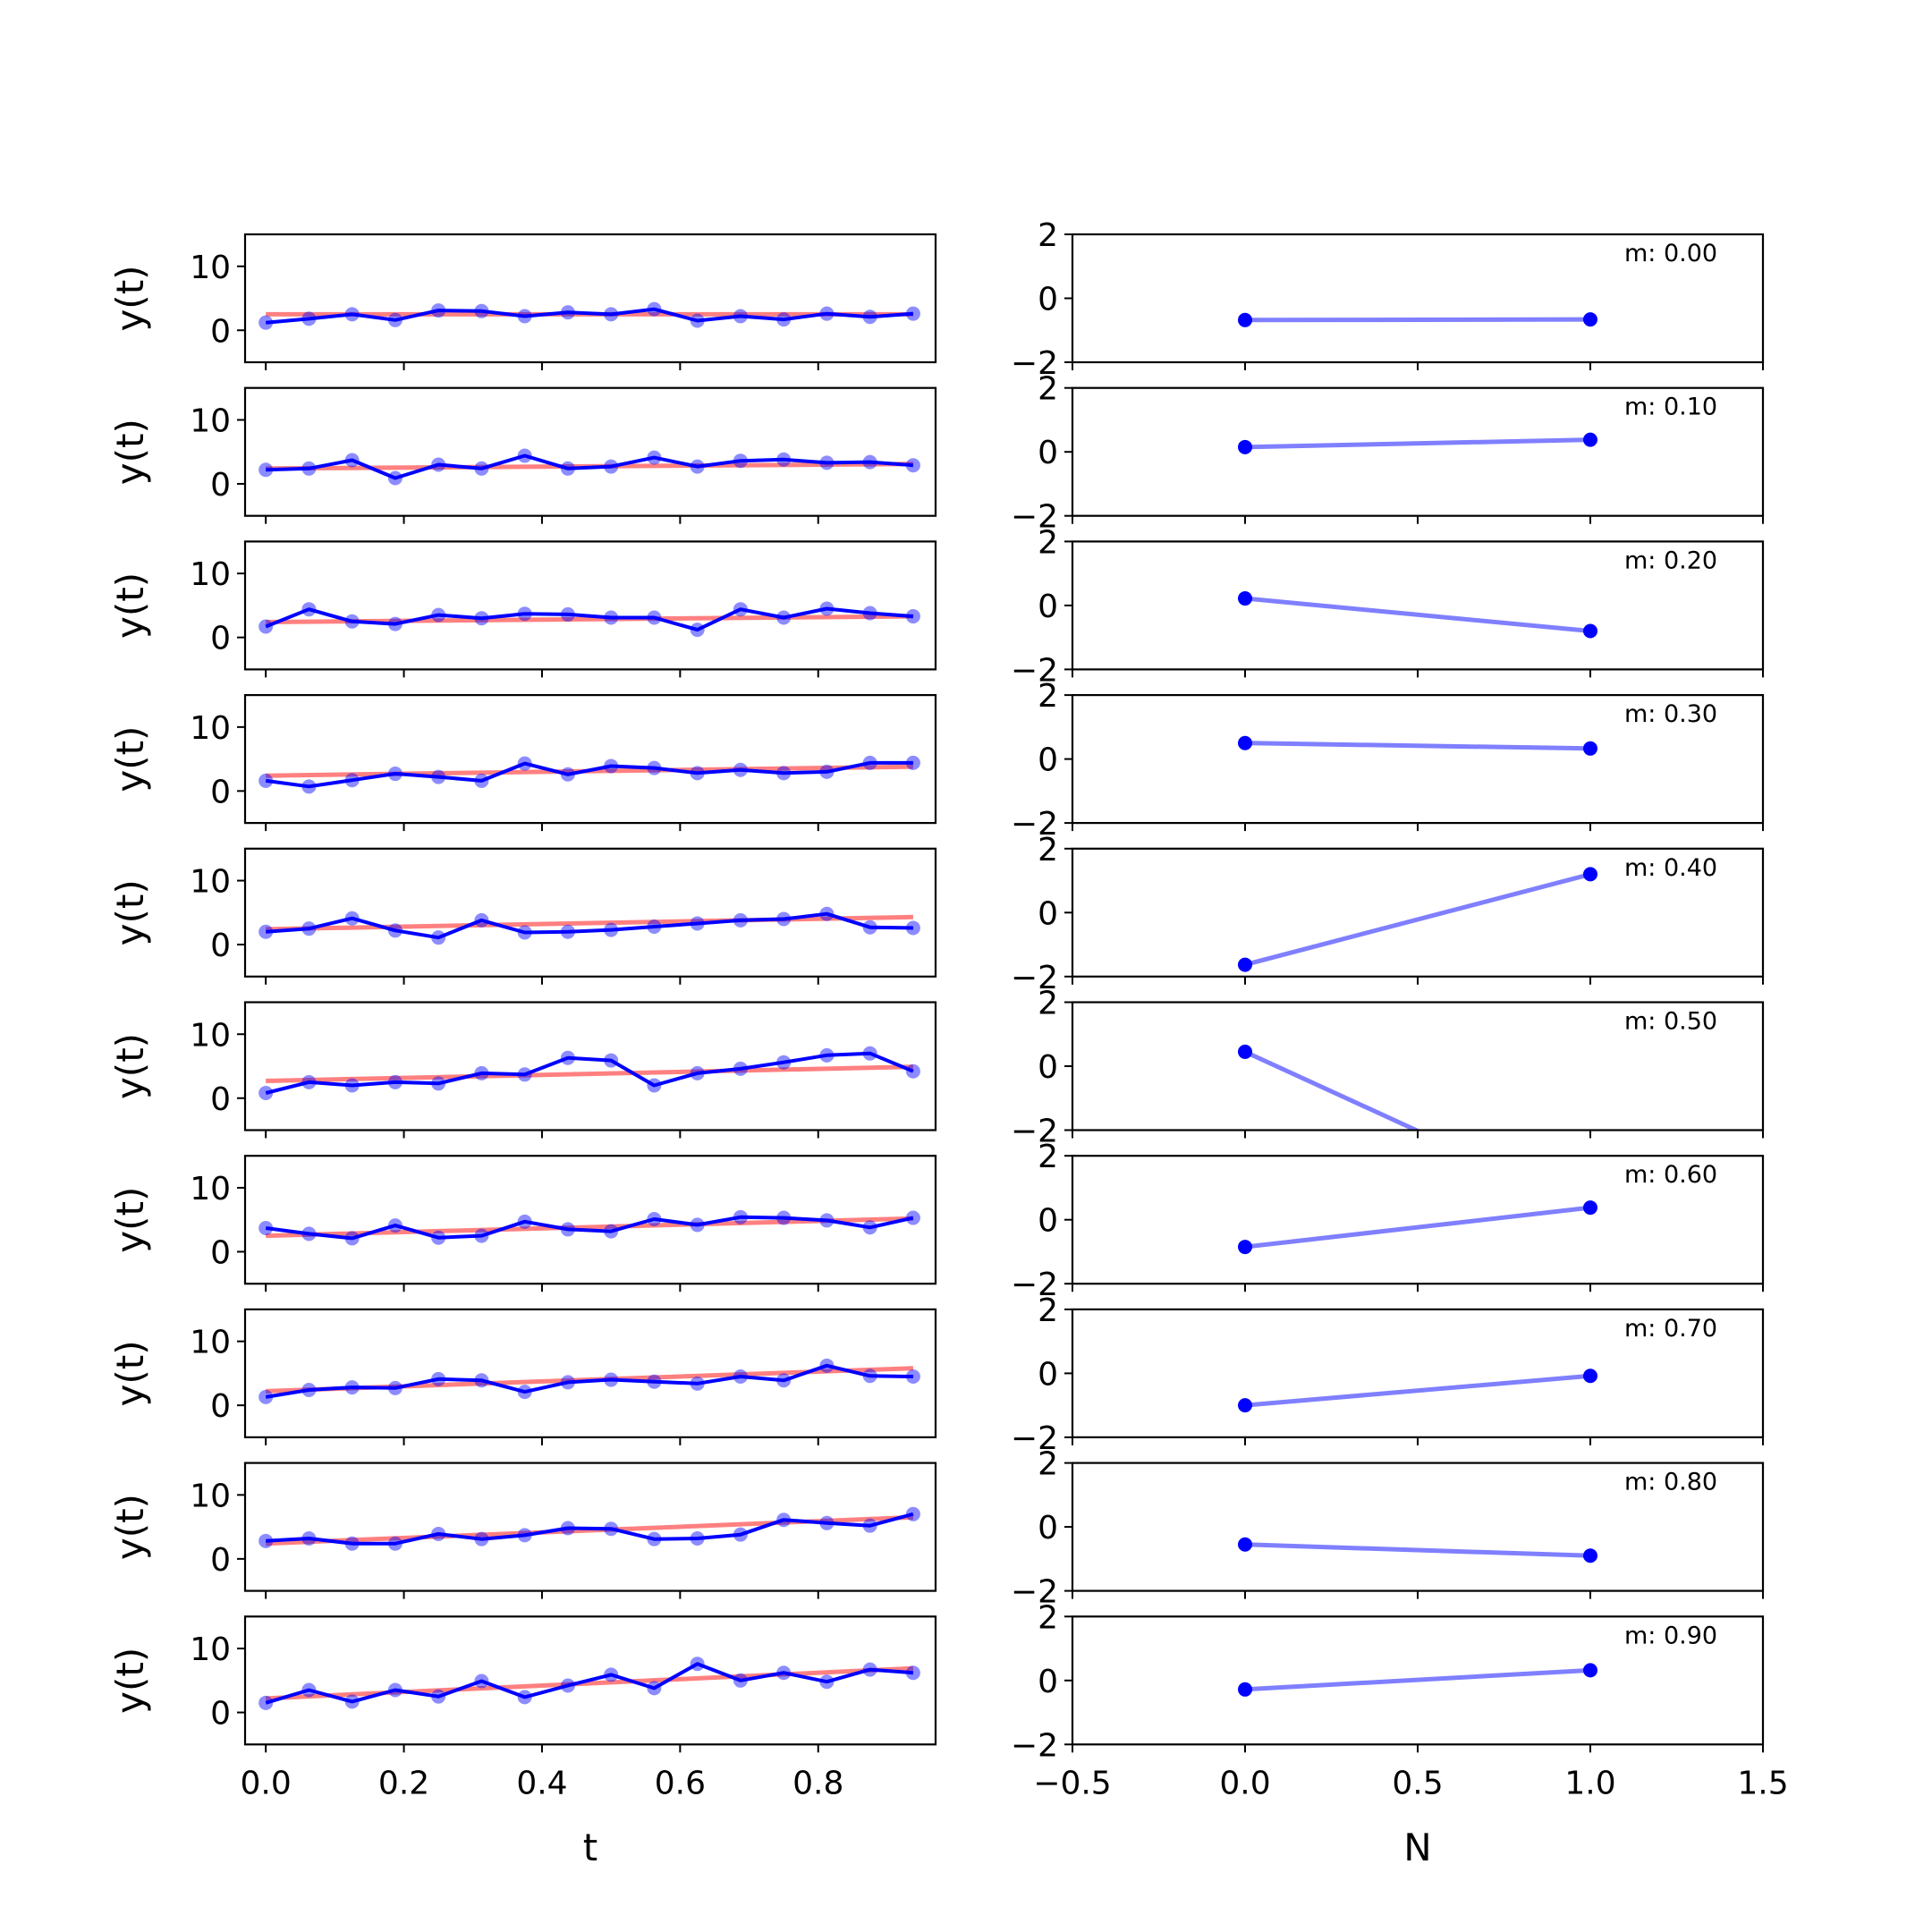 This screenshot has height=1932, width=1932. I want to click on left-xtick-label: 0.8, so click(817, 1783).